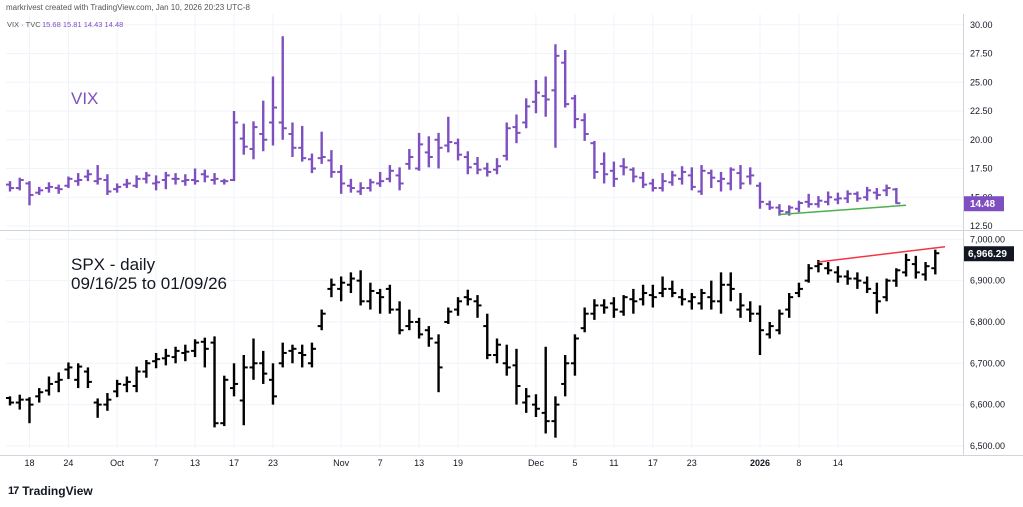 The image size is (1023, 507). I want to click on vix-trendline, so click(843, 210).